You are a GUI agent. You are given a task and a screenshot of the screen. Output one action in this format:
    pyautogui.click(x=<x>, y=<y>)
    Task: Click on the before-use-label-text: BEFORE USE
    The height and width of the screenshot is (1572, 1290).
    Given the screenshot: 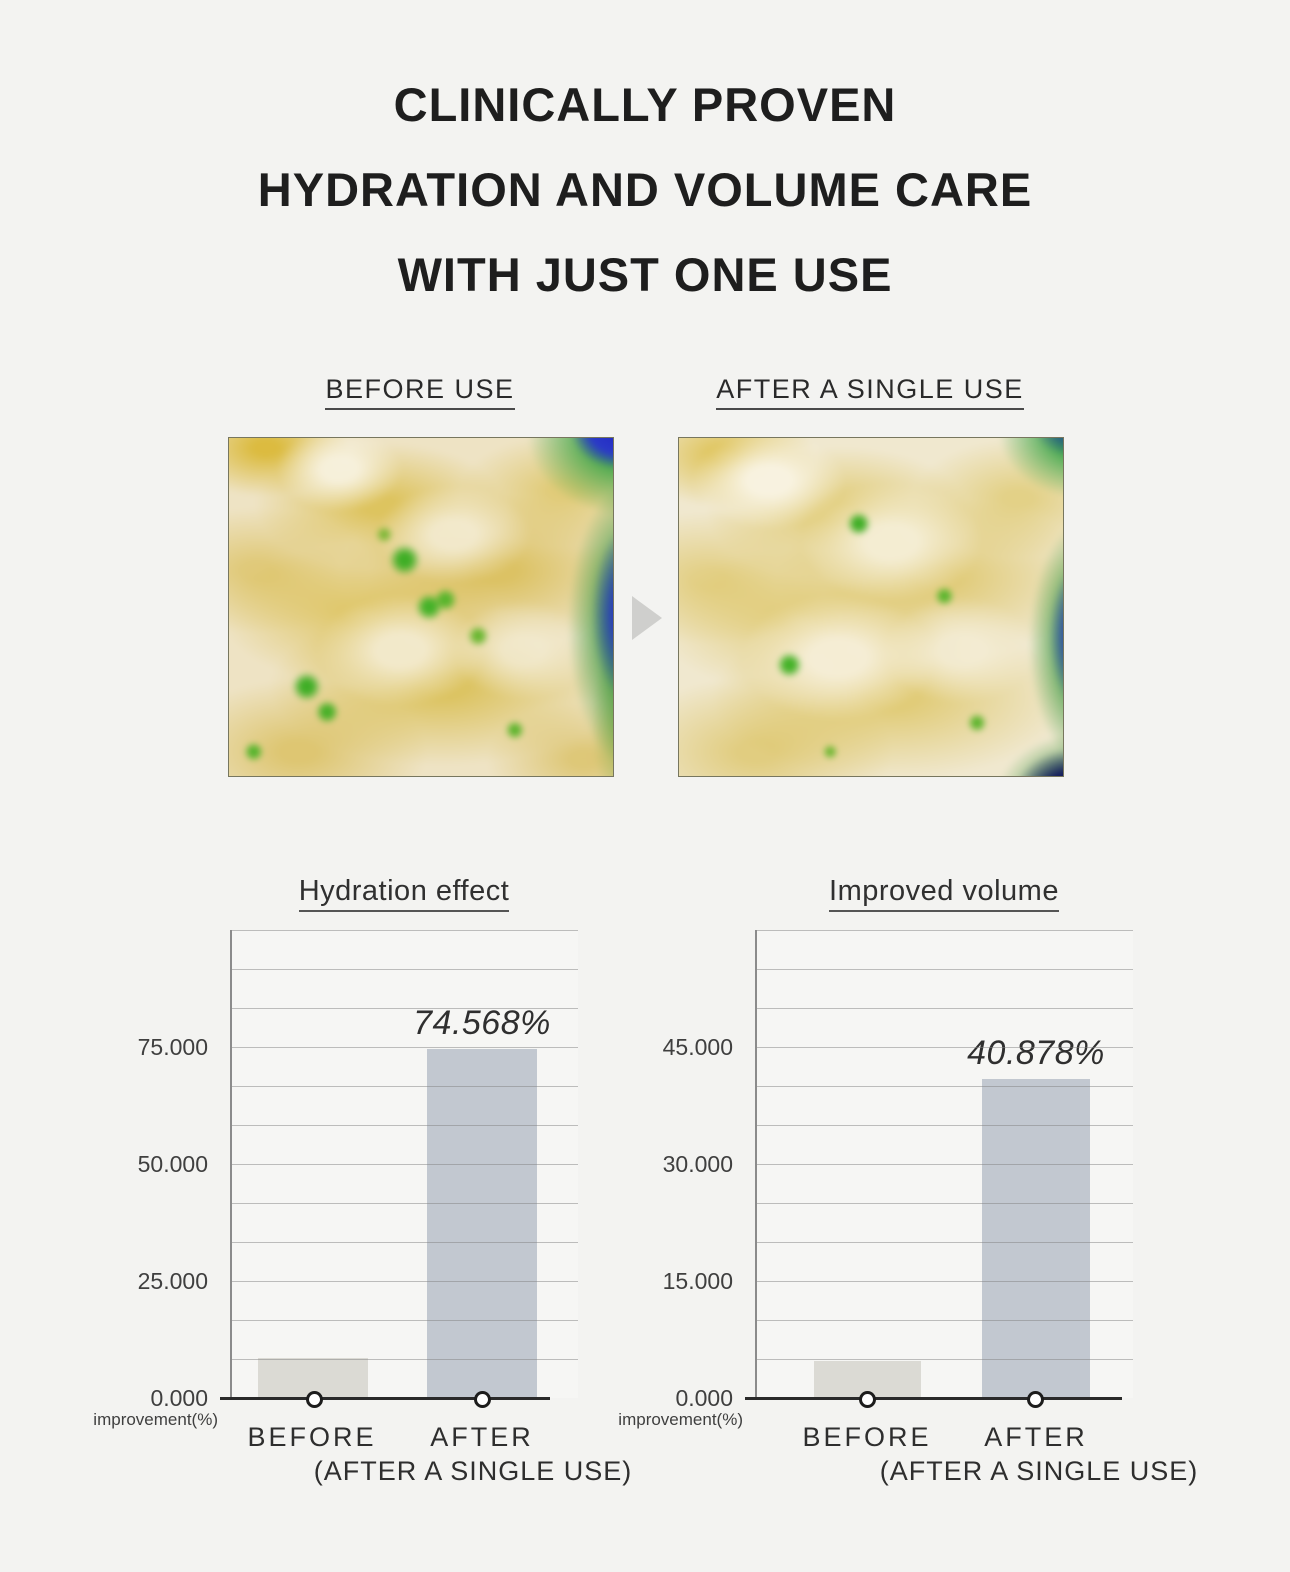 What is the action you would take?
    pyautogui.click(x=420, y=392)
    